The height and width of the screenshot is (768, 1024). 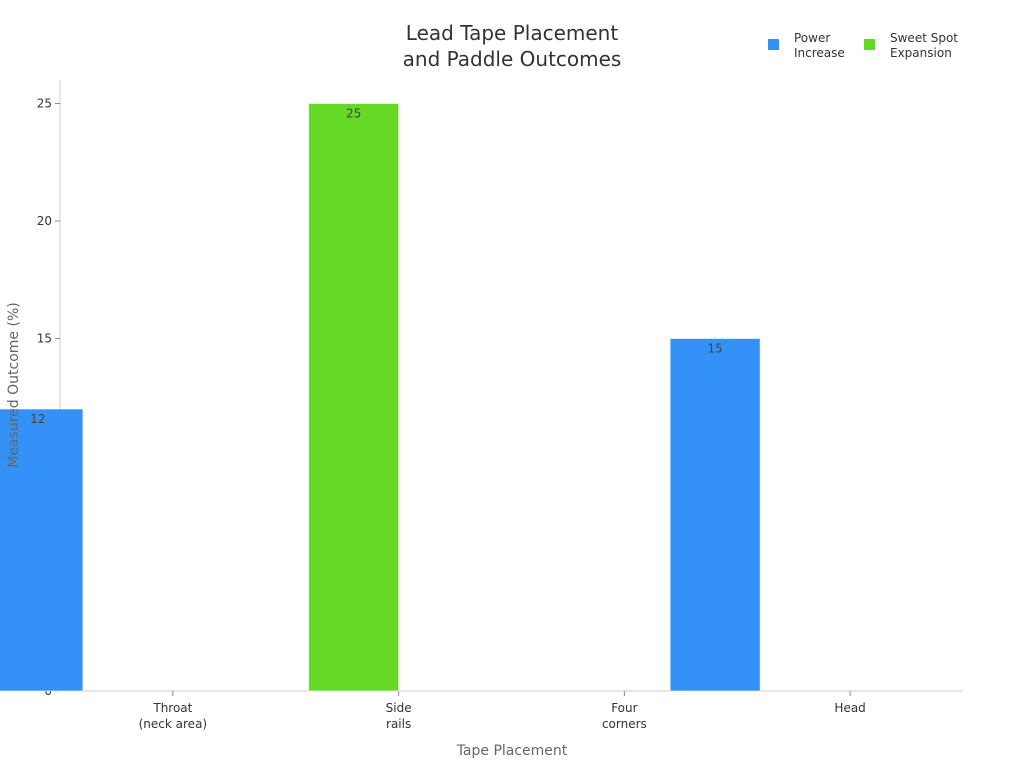 What do you see at coordinates (512, 46) in the screenshot?
I see `chart-title: Lead Tape Placement and Paddle Outcomes` at bounding box center [512, 46].